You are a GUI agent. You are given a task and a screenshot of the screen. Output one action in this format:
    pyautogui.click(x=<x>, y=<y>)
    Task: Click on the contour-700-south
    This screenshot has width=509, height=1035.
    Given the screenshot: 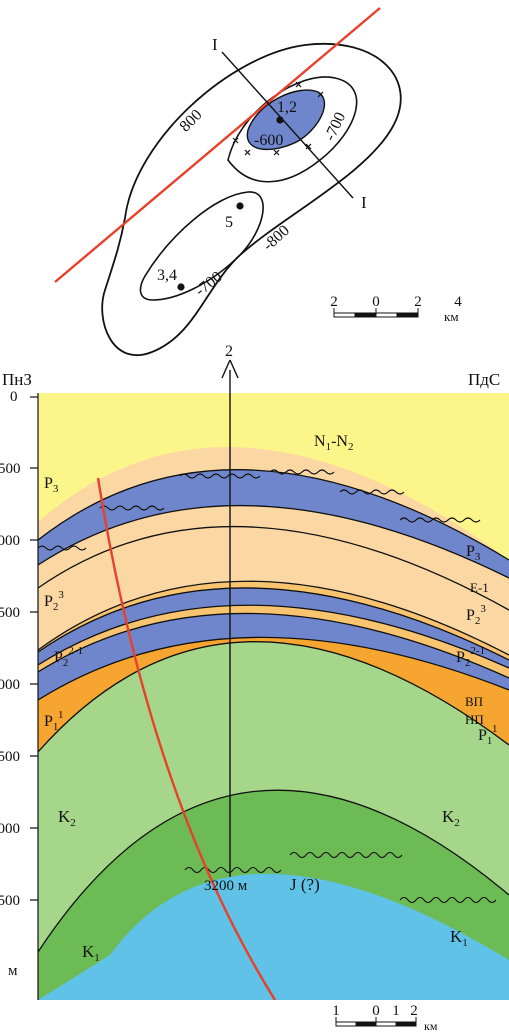 What is the action you would take?
    pyautogui.click(x=201, y=246)
    